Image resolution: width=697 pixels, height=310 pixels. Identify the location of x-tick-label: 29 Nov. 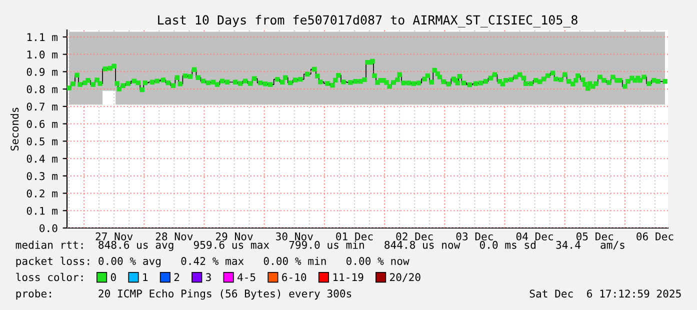
(234, 236).